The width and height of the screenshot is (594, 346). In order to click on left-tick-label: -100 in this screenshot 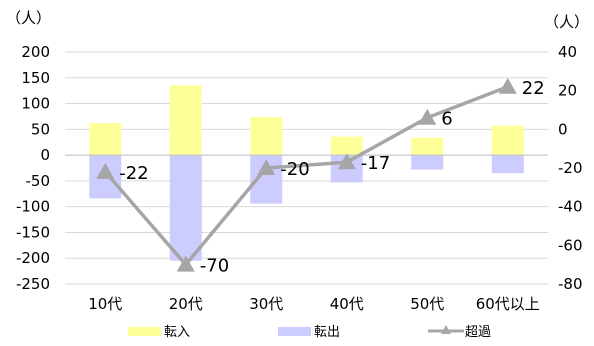, I will do `click(33, 207)`.